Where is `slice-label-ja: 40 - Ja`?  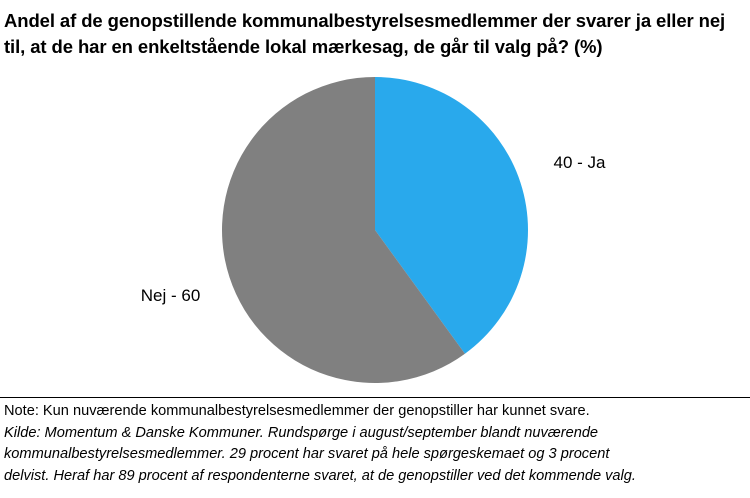
slice-label-ja: 40 - Ja is located at coordinates (579, 162).